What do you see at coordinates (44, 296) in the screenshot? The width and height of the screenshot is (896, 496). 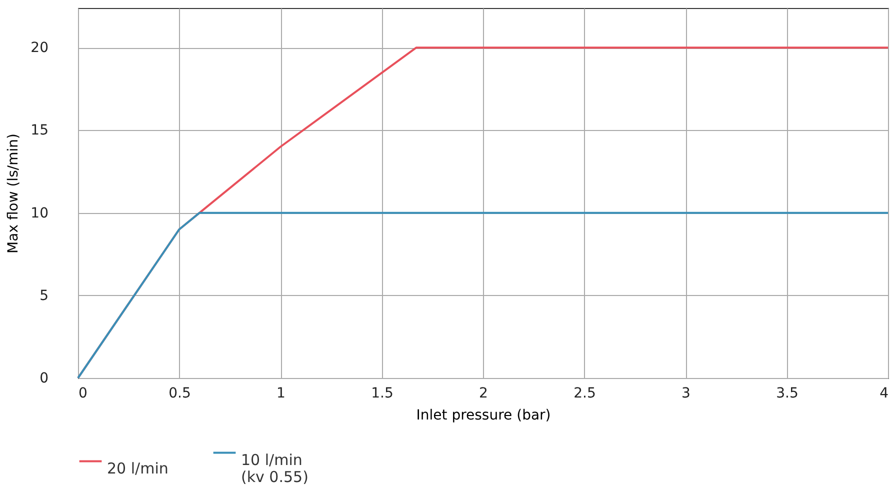 I see `y-tick-label: 5` at bounding box center [44, 296].